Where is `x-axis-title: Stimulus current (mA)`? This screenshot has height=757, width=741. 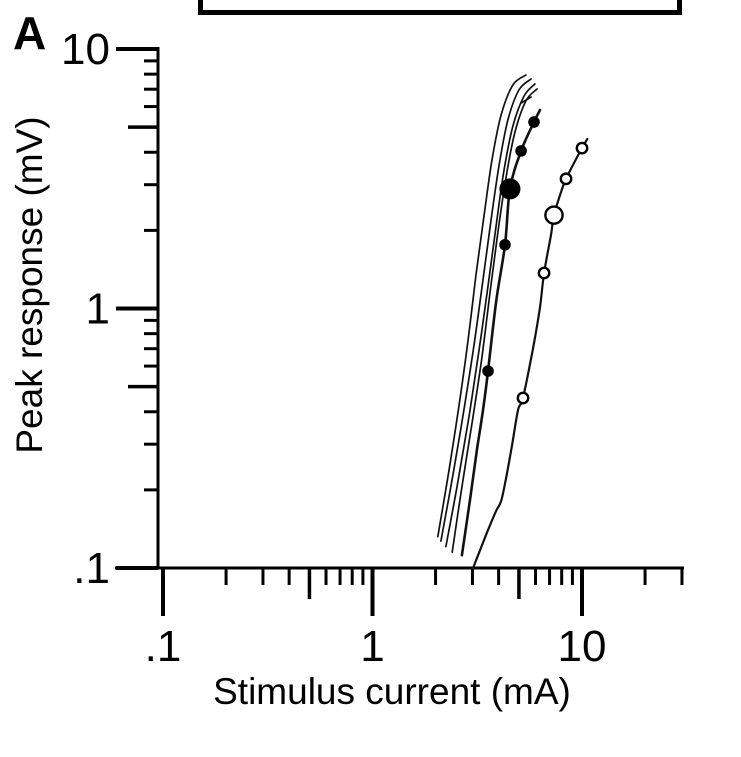
x-axis-title: Stimulus current (mA) is located at coordinates (392, 691).